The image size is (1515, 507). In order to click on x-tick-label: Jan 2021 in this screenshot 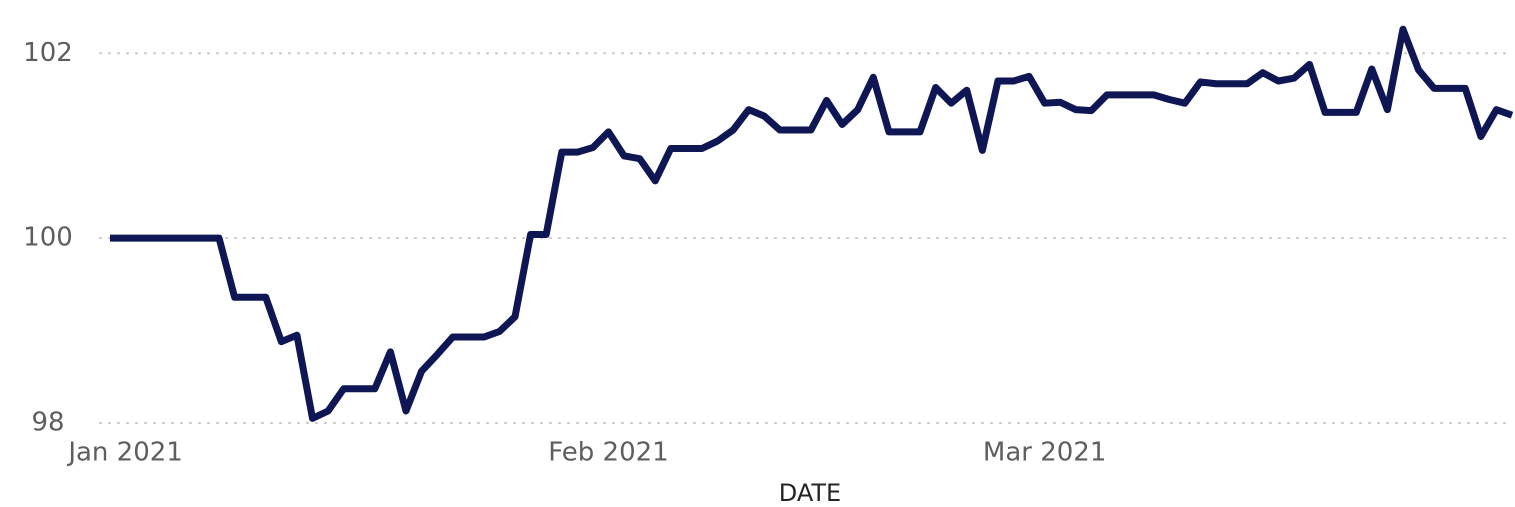, I will do `click(124, 453)`.